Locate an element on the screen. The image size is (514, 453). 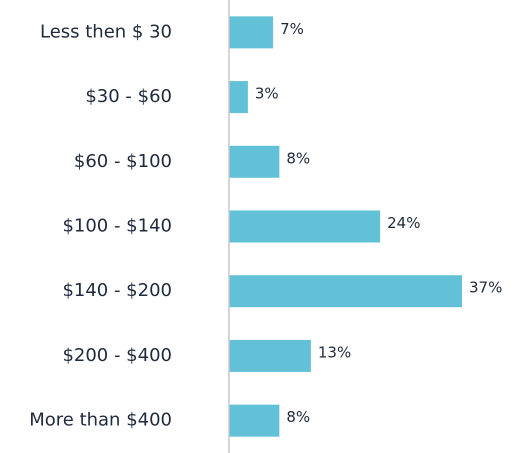
value-label: 7% is located at coordinates (292, 29).